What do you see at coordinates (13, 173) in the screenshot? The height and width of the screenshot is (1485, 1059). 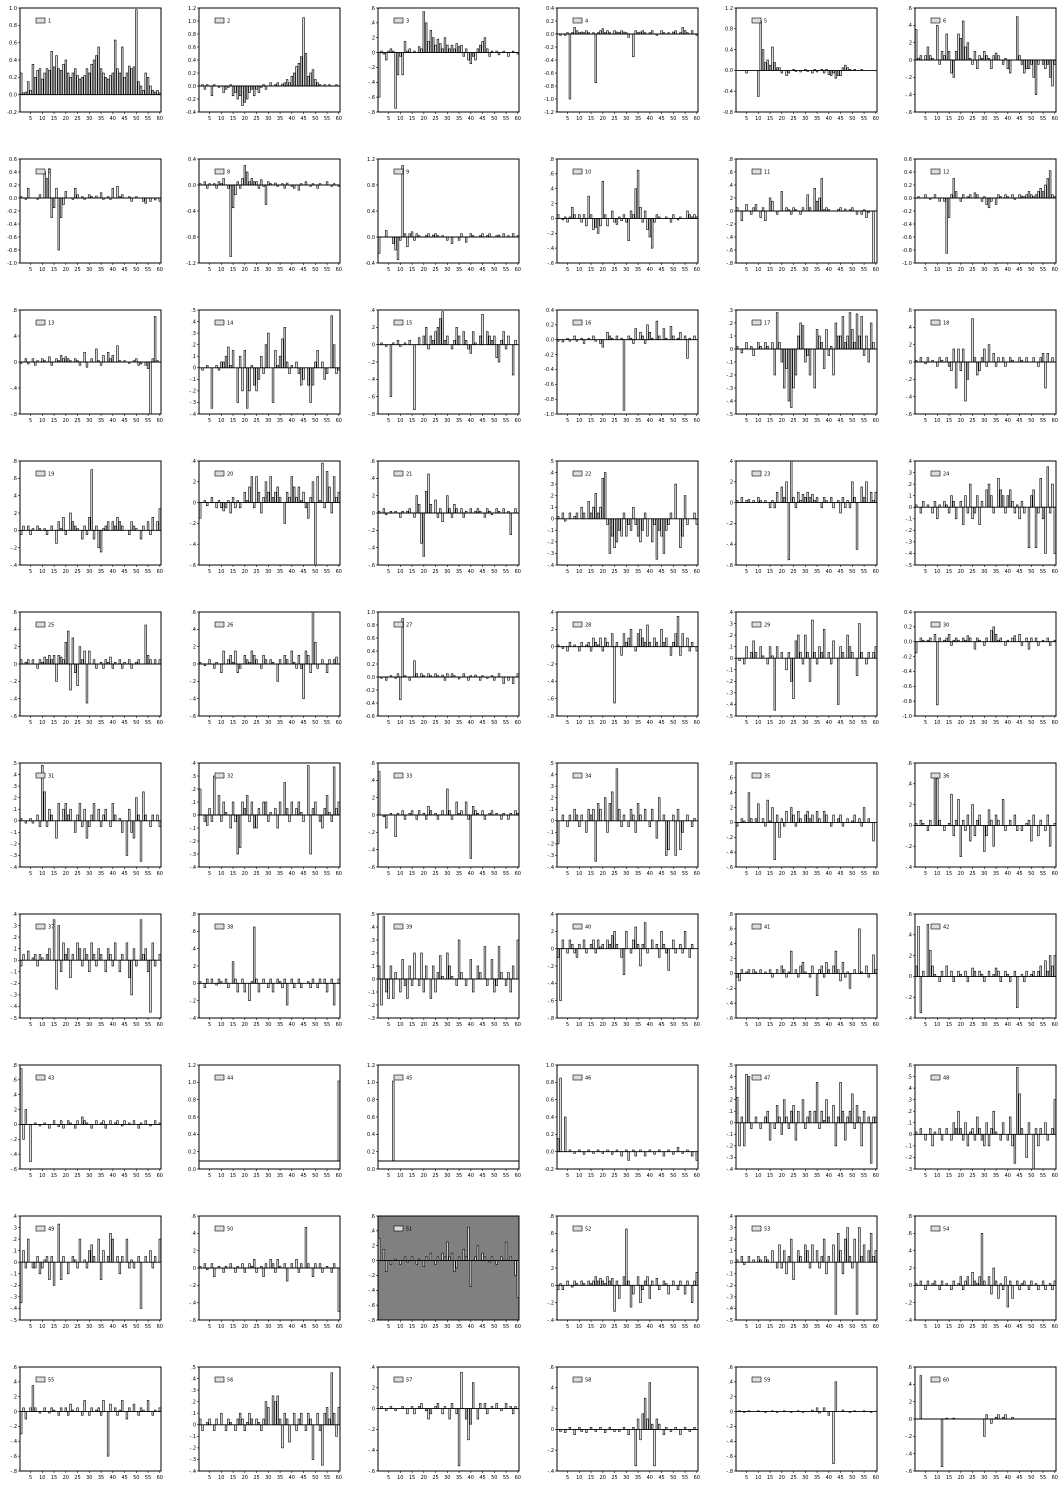 I see `y-tick-label: 0.4` at bounding box center [13, 173].